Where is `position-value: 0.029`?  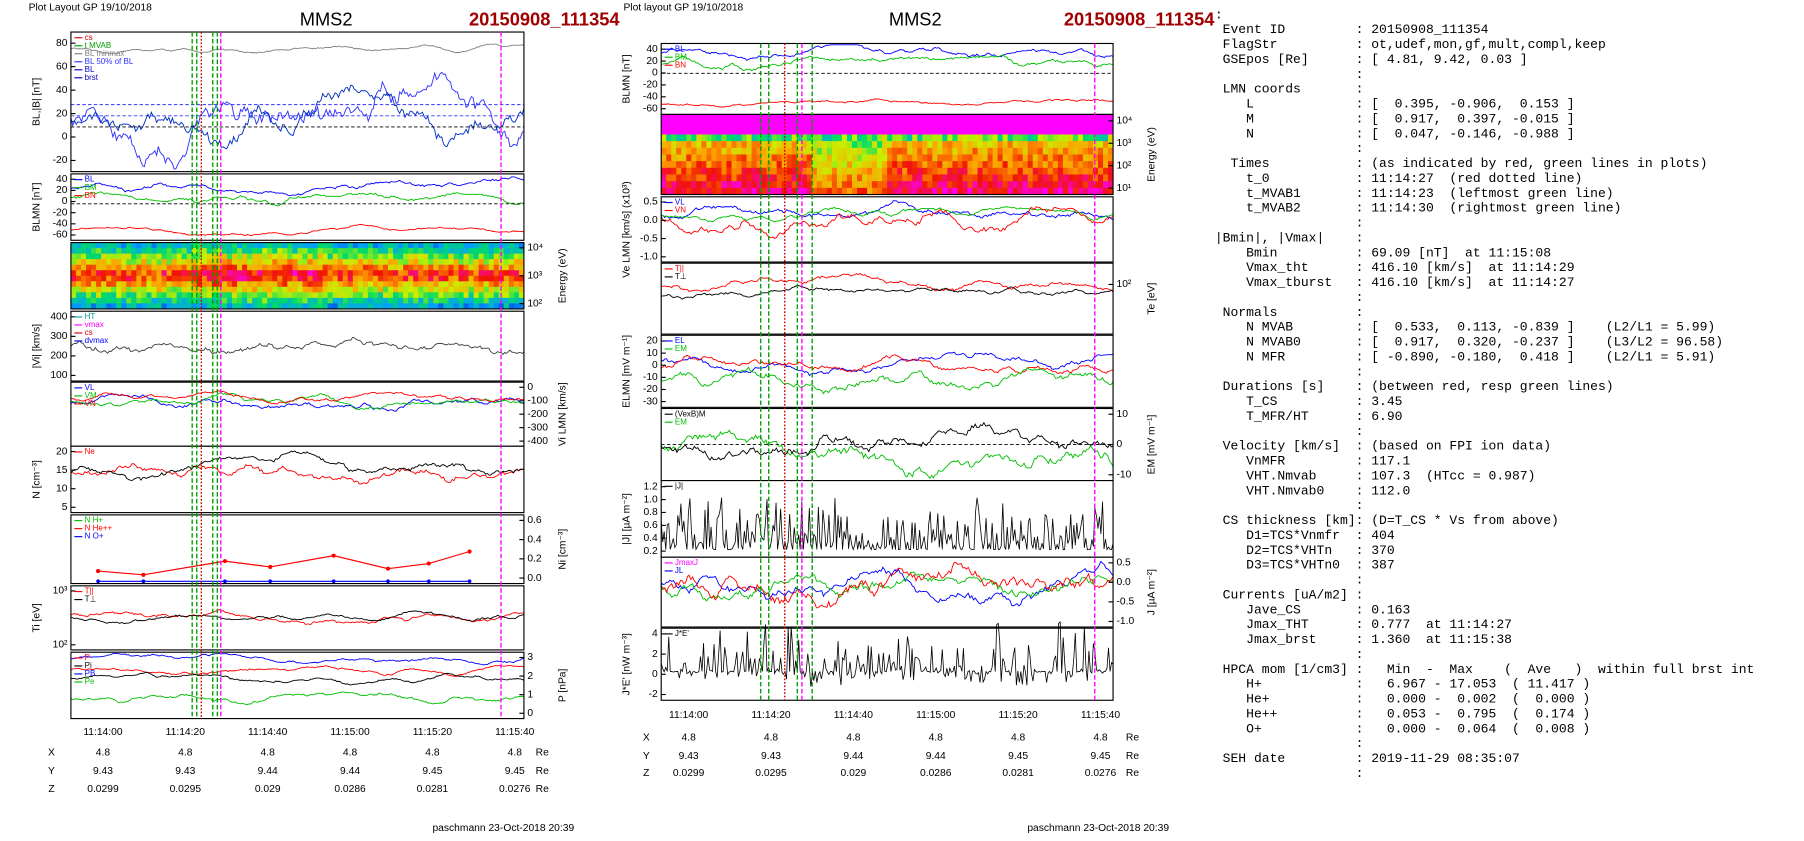
position-value: 0.029 is located at coordinates (854, 773).